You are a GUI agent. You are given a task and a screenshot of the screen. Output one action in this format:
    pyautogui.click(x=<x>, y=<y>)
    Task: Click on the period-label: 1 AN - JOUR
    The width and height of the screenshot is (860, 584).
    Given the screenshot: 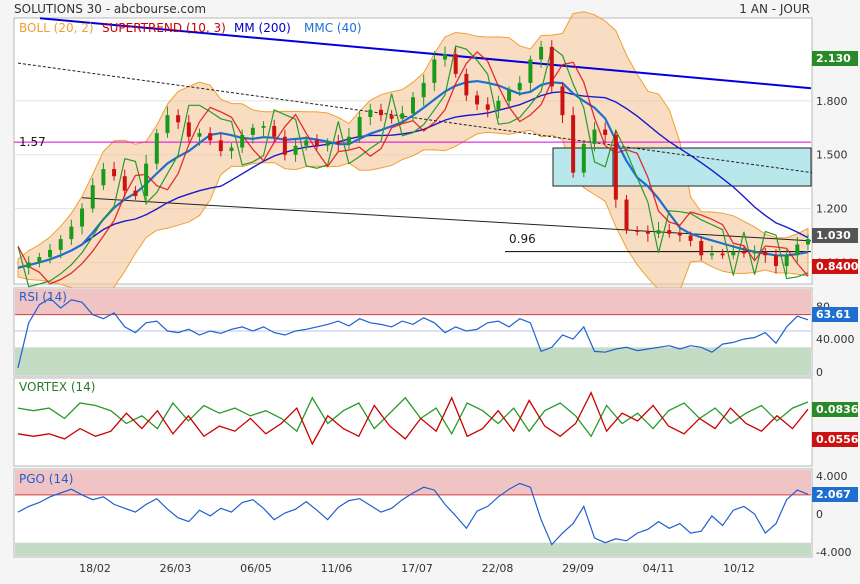 What is the action you would take?
    pyautogui.click(x=774, y=9)
    